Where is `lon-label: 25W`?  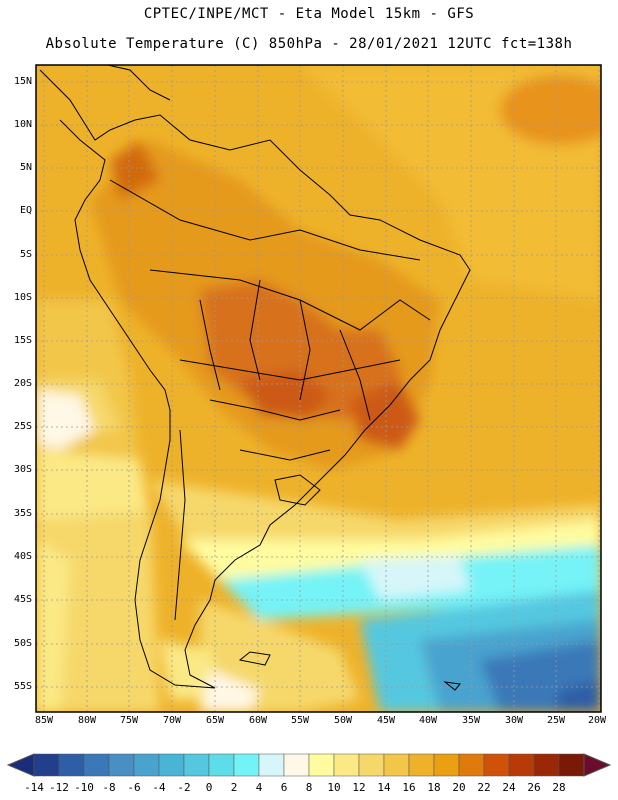 lon-label: 25W is located at coordinates (556, 720).